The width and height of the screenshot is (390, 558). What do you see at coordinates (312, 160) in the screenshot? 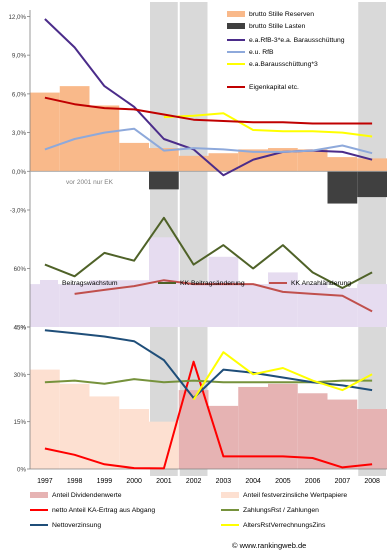
I see `bar-brutto-stille-reserven-2006` at bounding box center [312, 160].